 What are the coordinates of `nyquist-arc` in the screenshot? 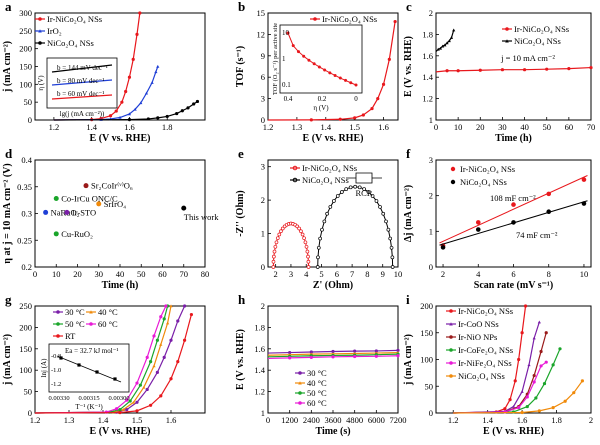 It's located at (355, 227).